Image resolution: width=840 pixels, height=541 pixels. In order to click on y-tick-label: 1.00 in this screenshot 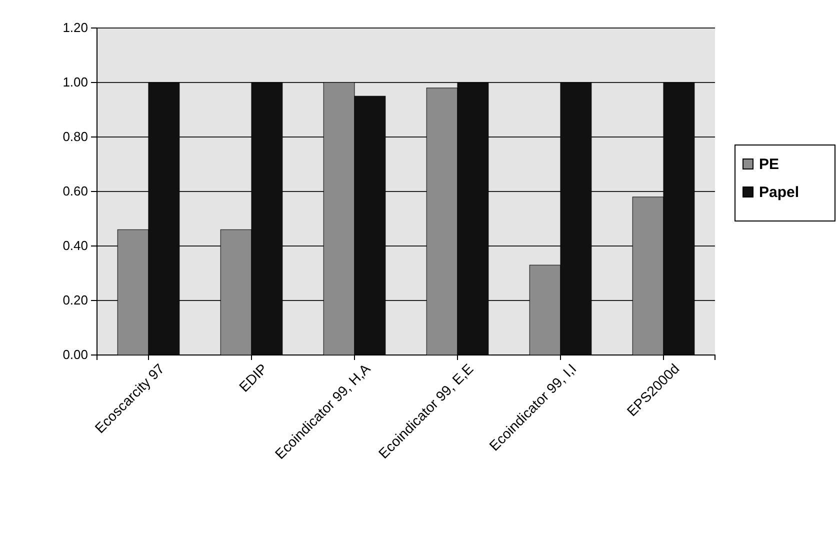, I will do `click(75, 82)`.